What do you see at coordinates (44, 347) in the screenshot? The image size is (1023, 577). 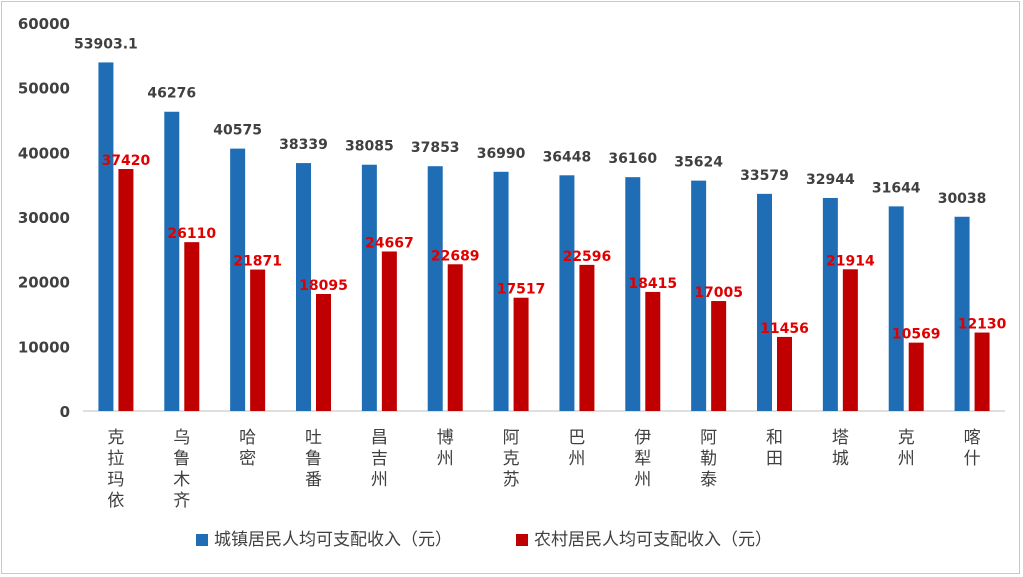 I see `y-tick-label: 10000` at bounding box center [44, 347].